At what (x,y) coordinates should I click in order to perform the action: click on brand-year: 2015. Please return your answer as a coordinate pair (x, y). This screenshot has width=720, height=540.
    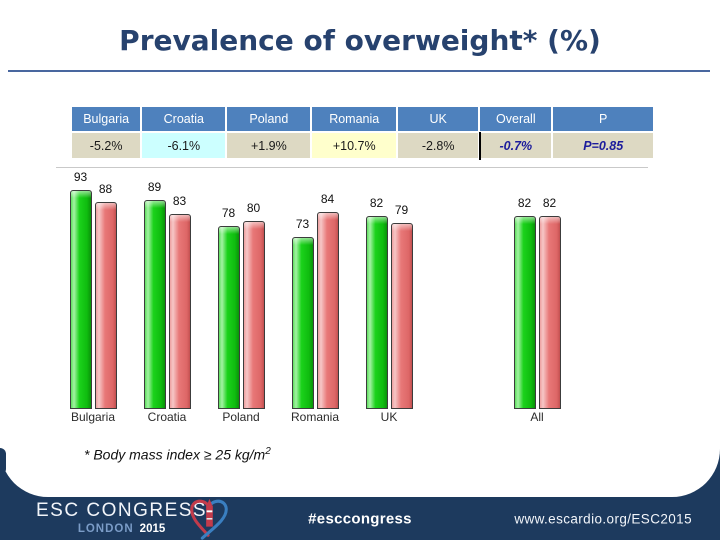
    Looking at the image, I should click on (152, 529).